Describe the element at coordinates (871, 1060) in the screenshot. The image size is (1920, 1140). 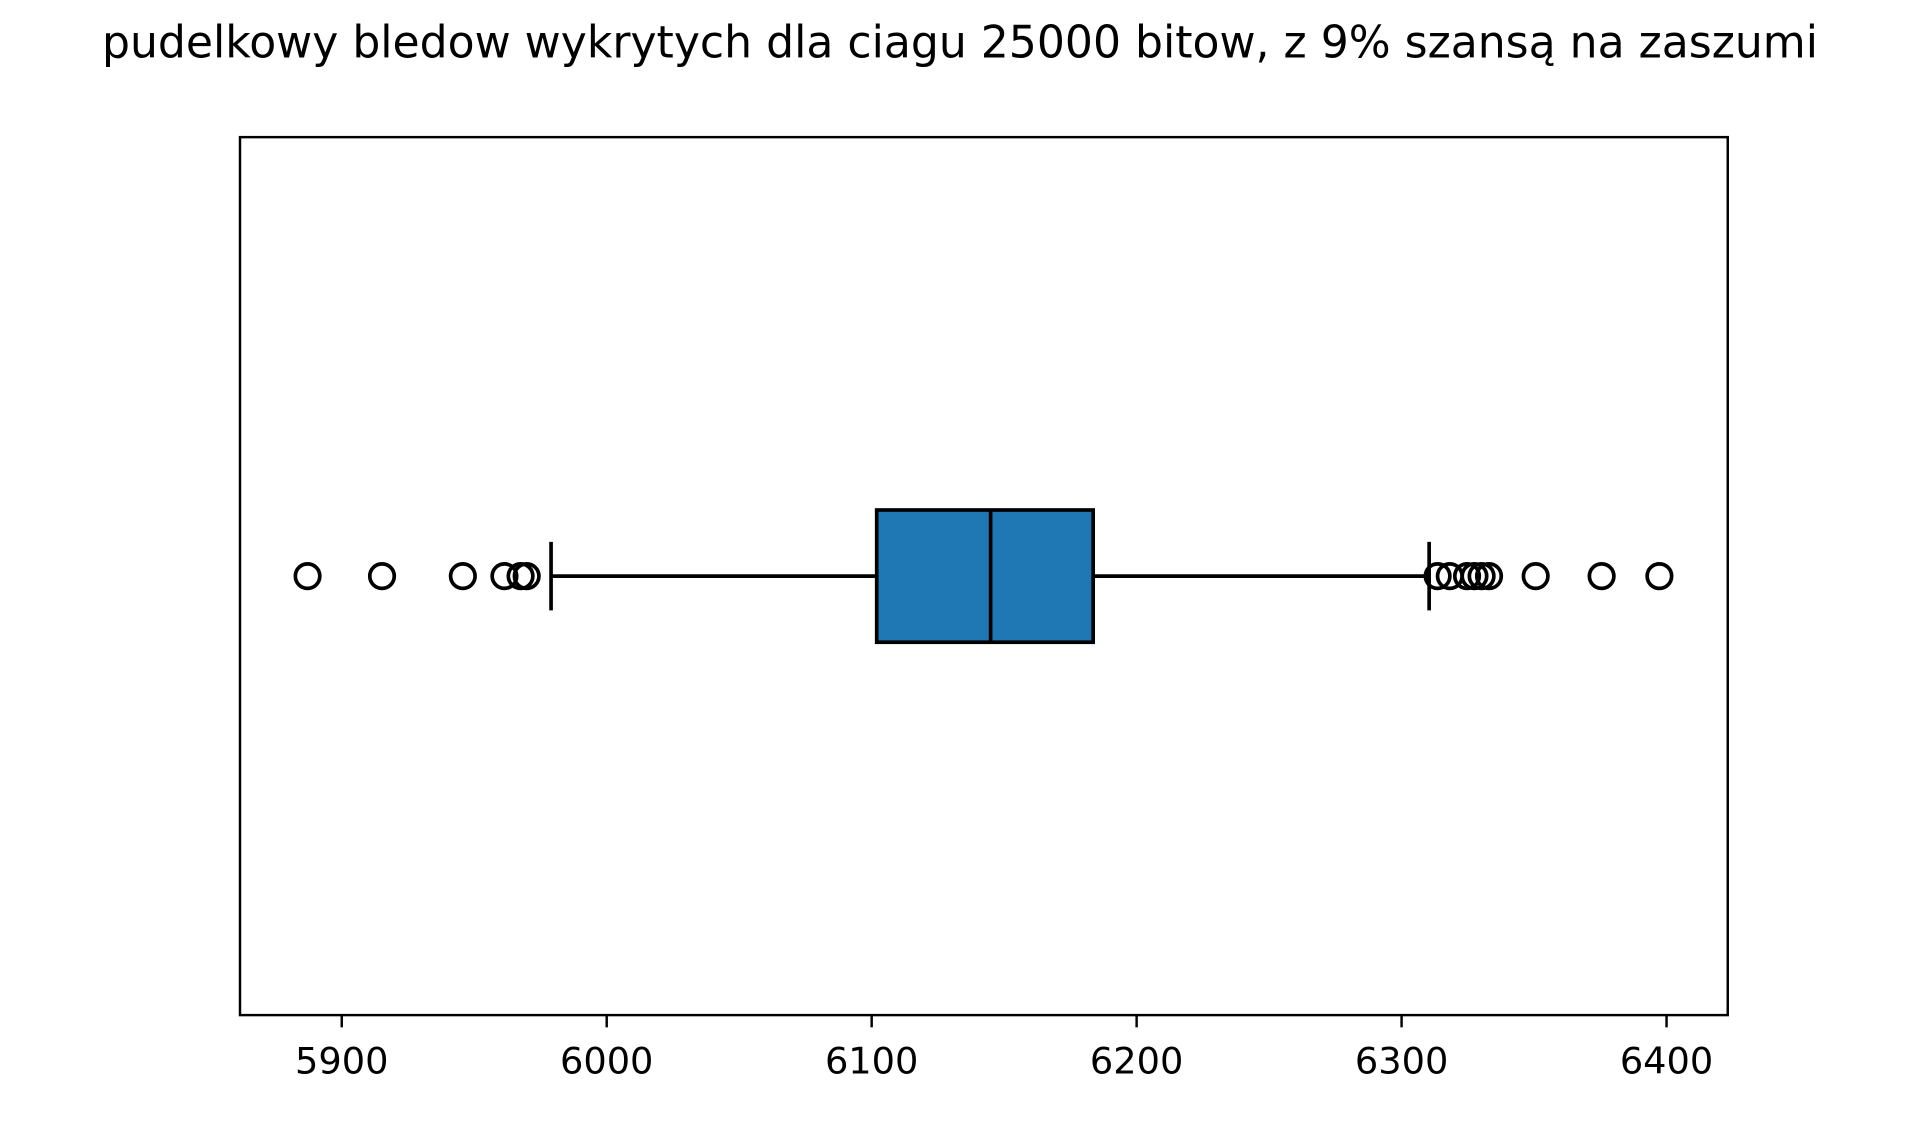
I see `x-tick-label: 6100` at that location.